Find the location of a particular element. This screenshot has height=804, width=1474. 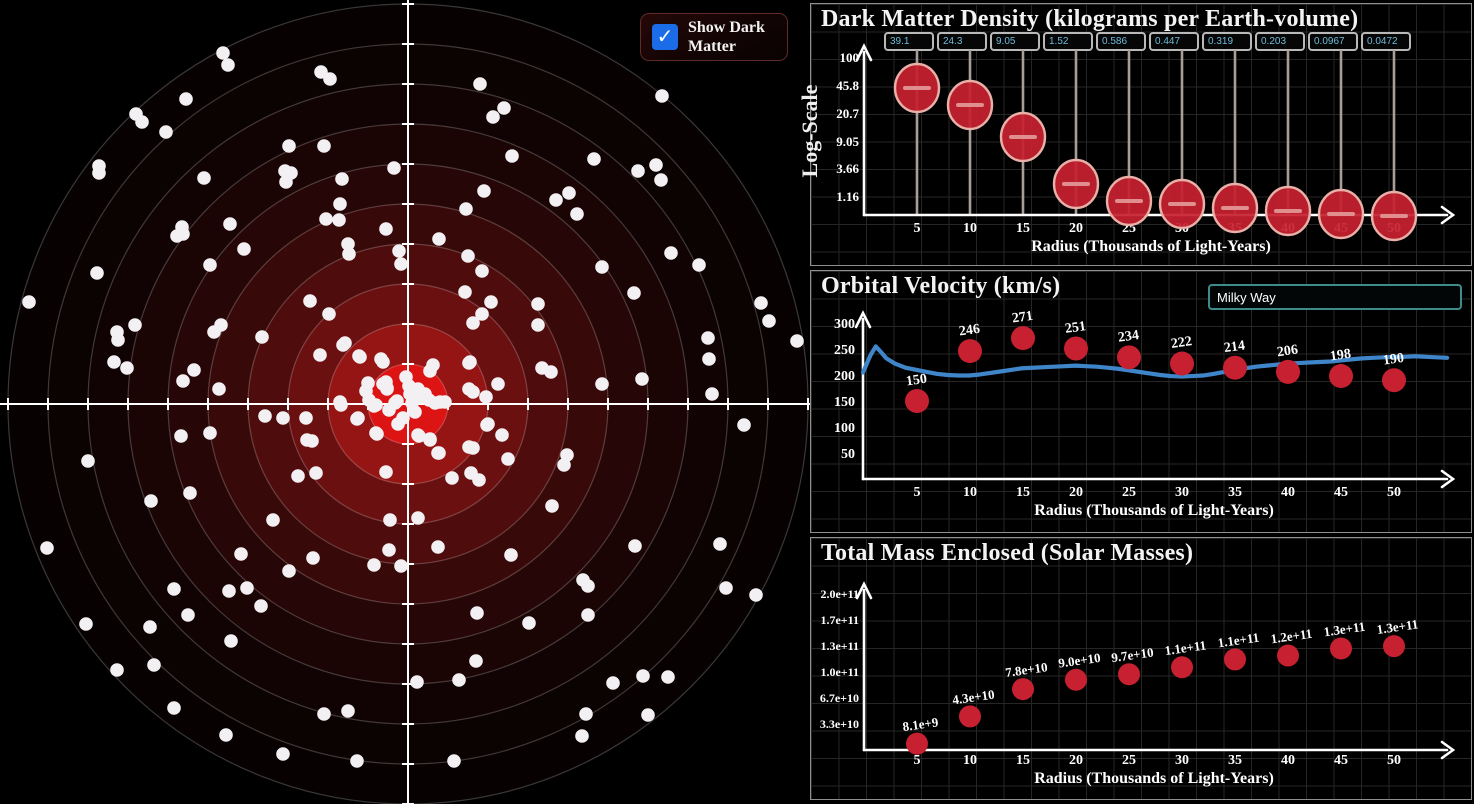

mass-point-label: 8.1e+9 is located at coordinates (921, 724).